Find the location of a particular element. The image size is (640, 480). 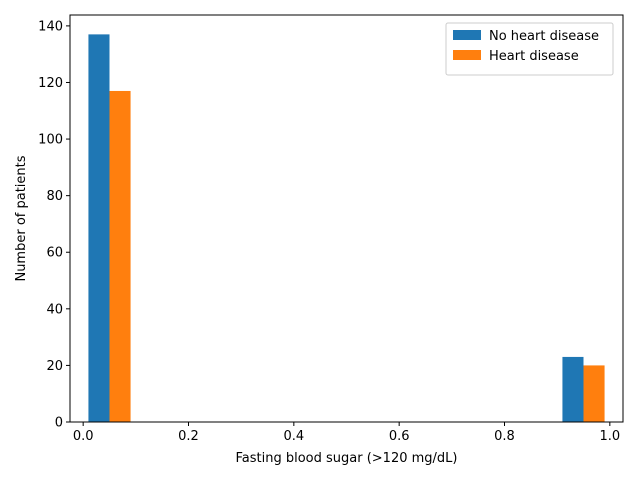

legend-label: Heart disease is located at coordinates (534, 56).